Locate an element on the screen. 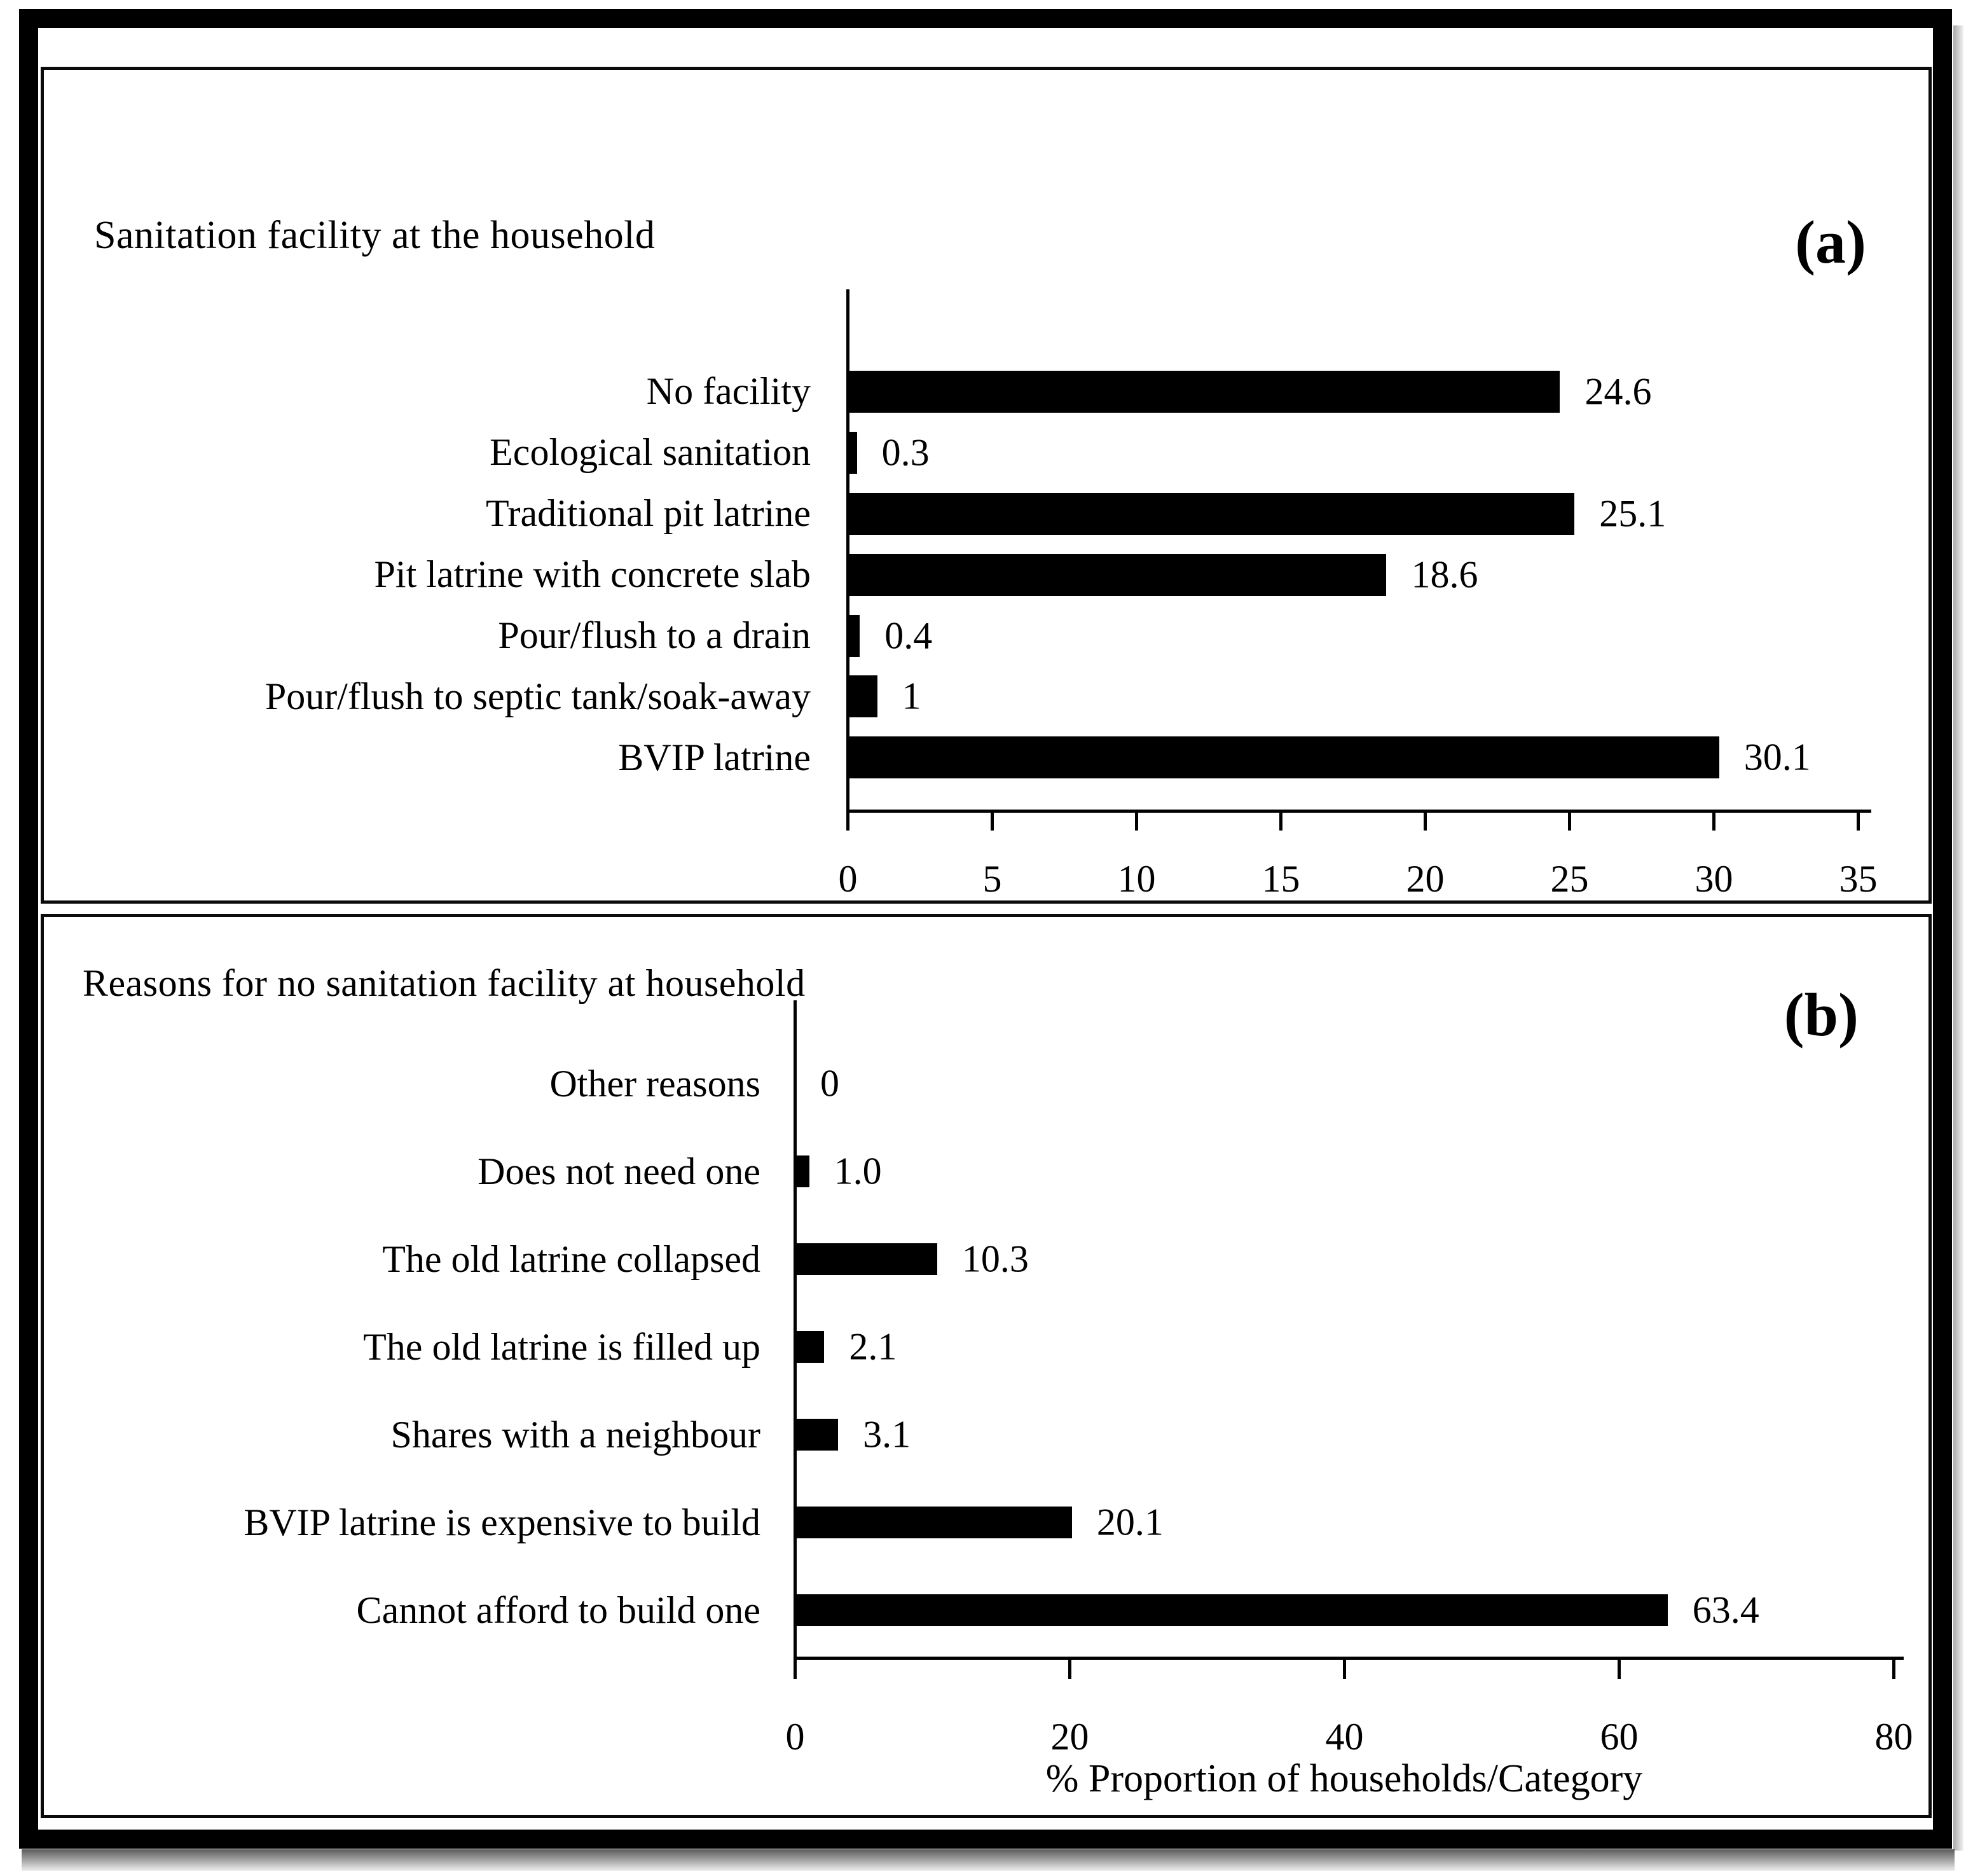  bar-row: The old latrine collapsed 10.3 is located at coordinates (986, 1259).